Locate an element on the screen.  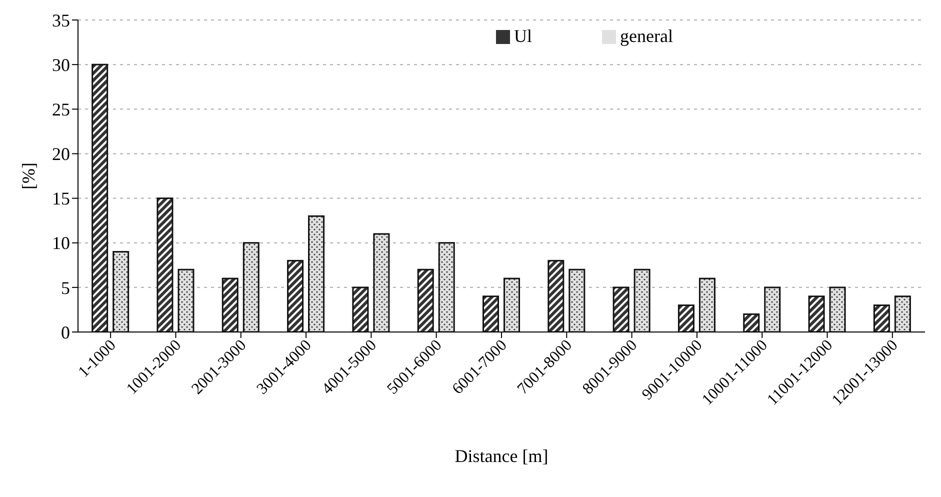
y-tick-label: 30 is located at coordinates (61, 64).